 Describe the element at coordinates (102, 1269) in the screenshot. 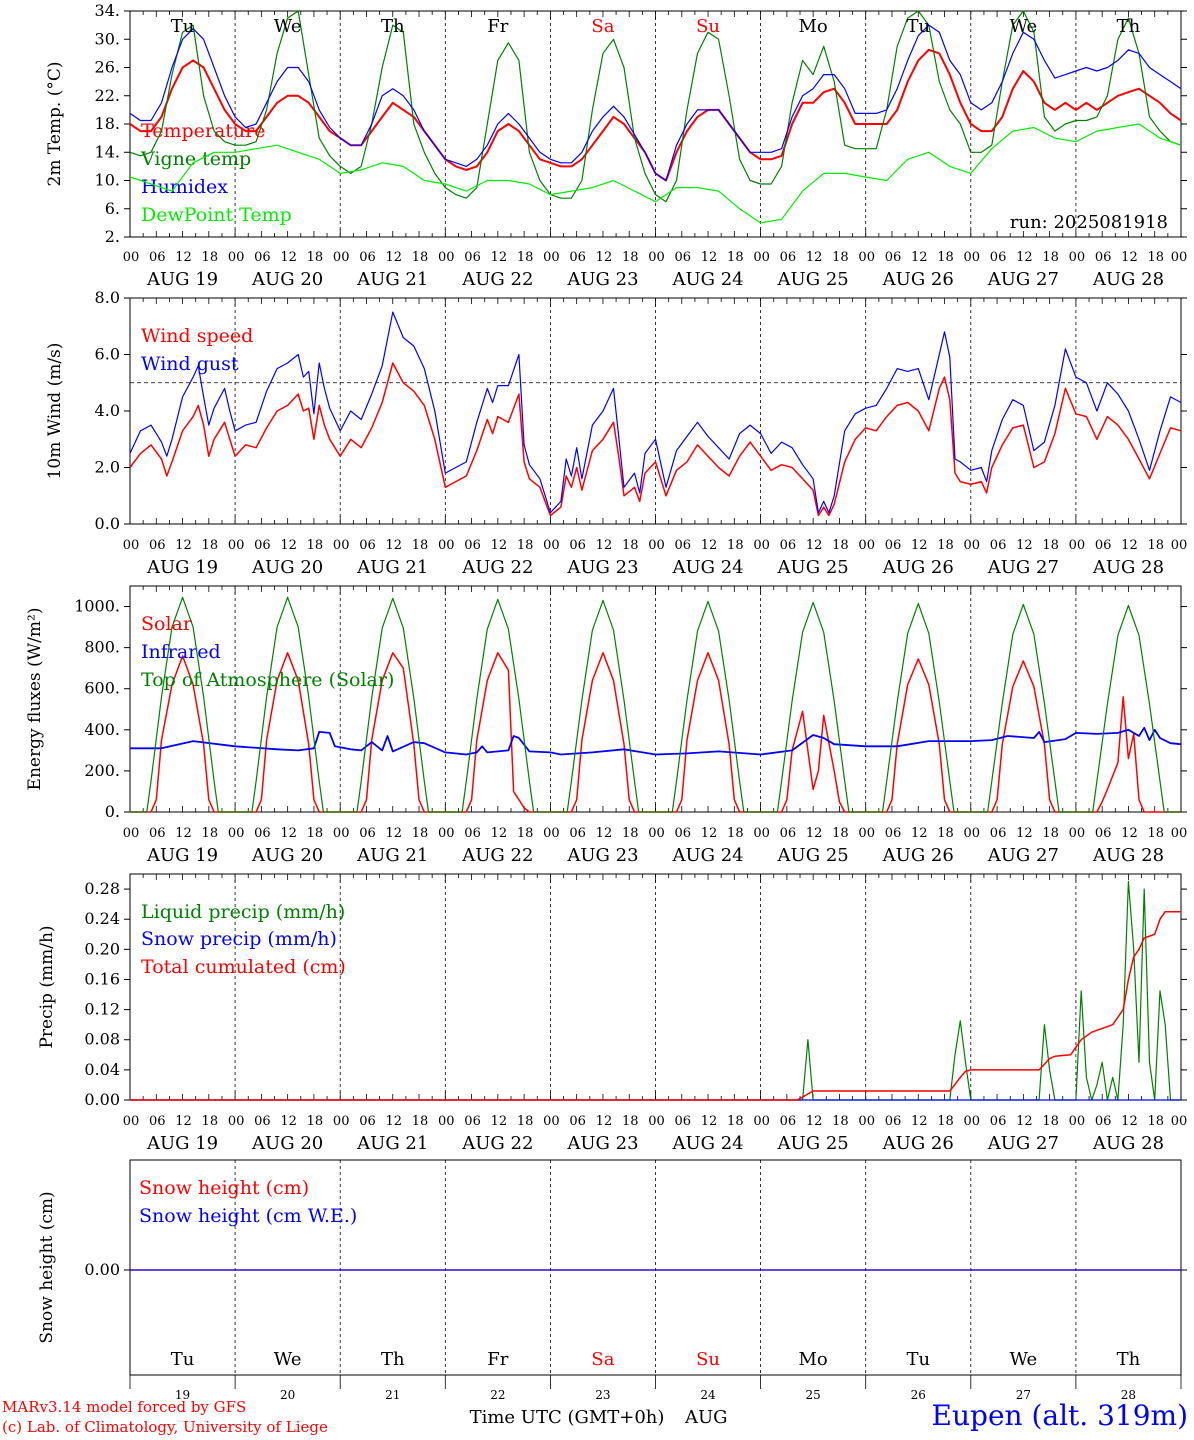

I see `y-tick-label: 0.00` at that location.